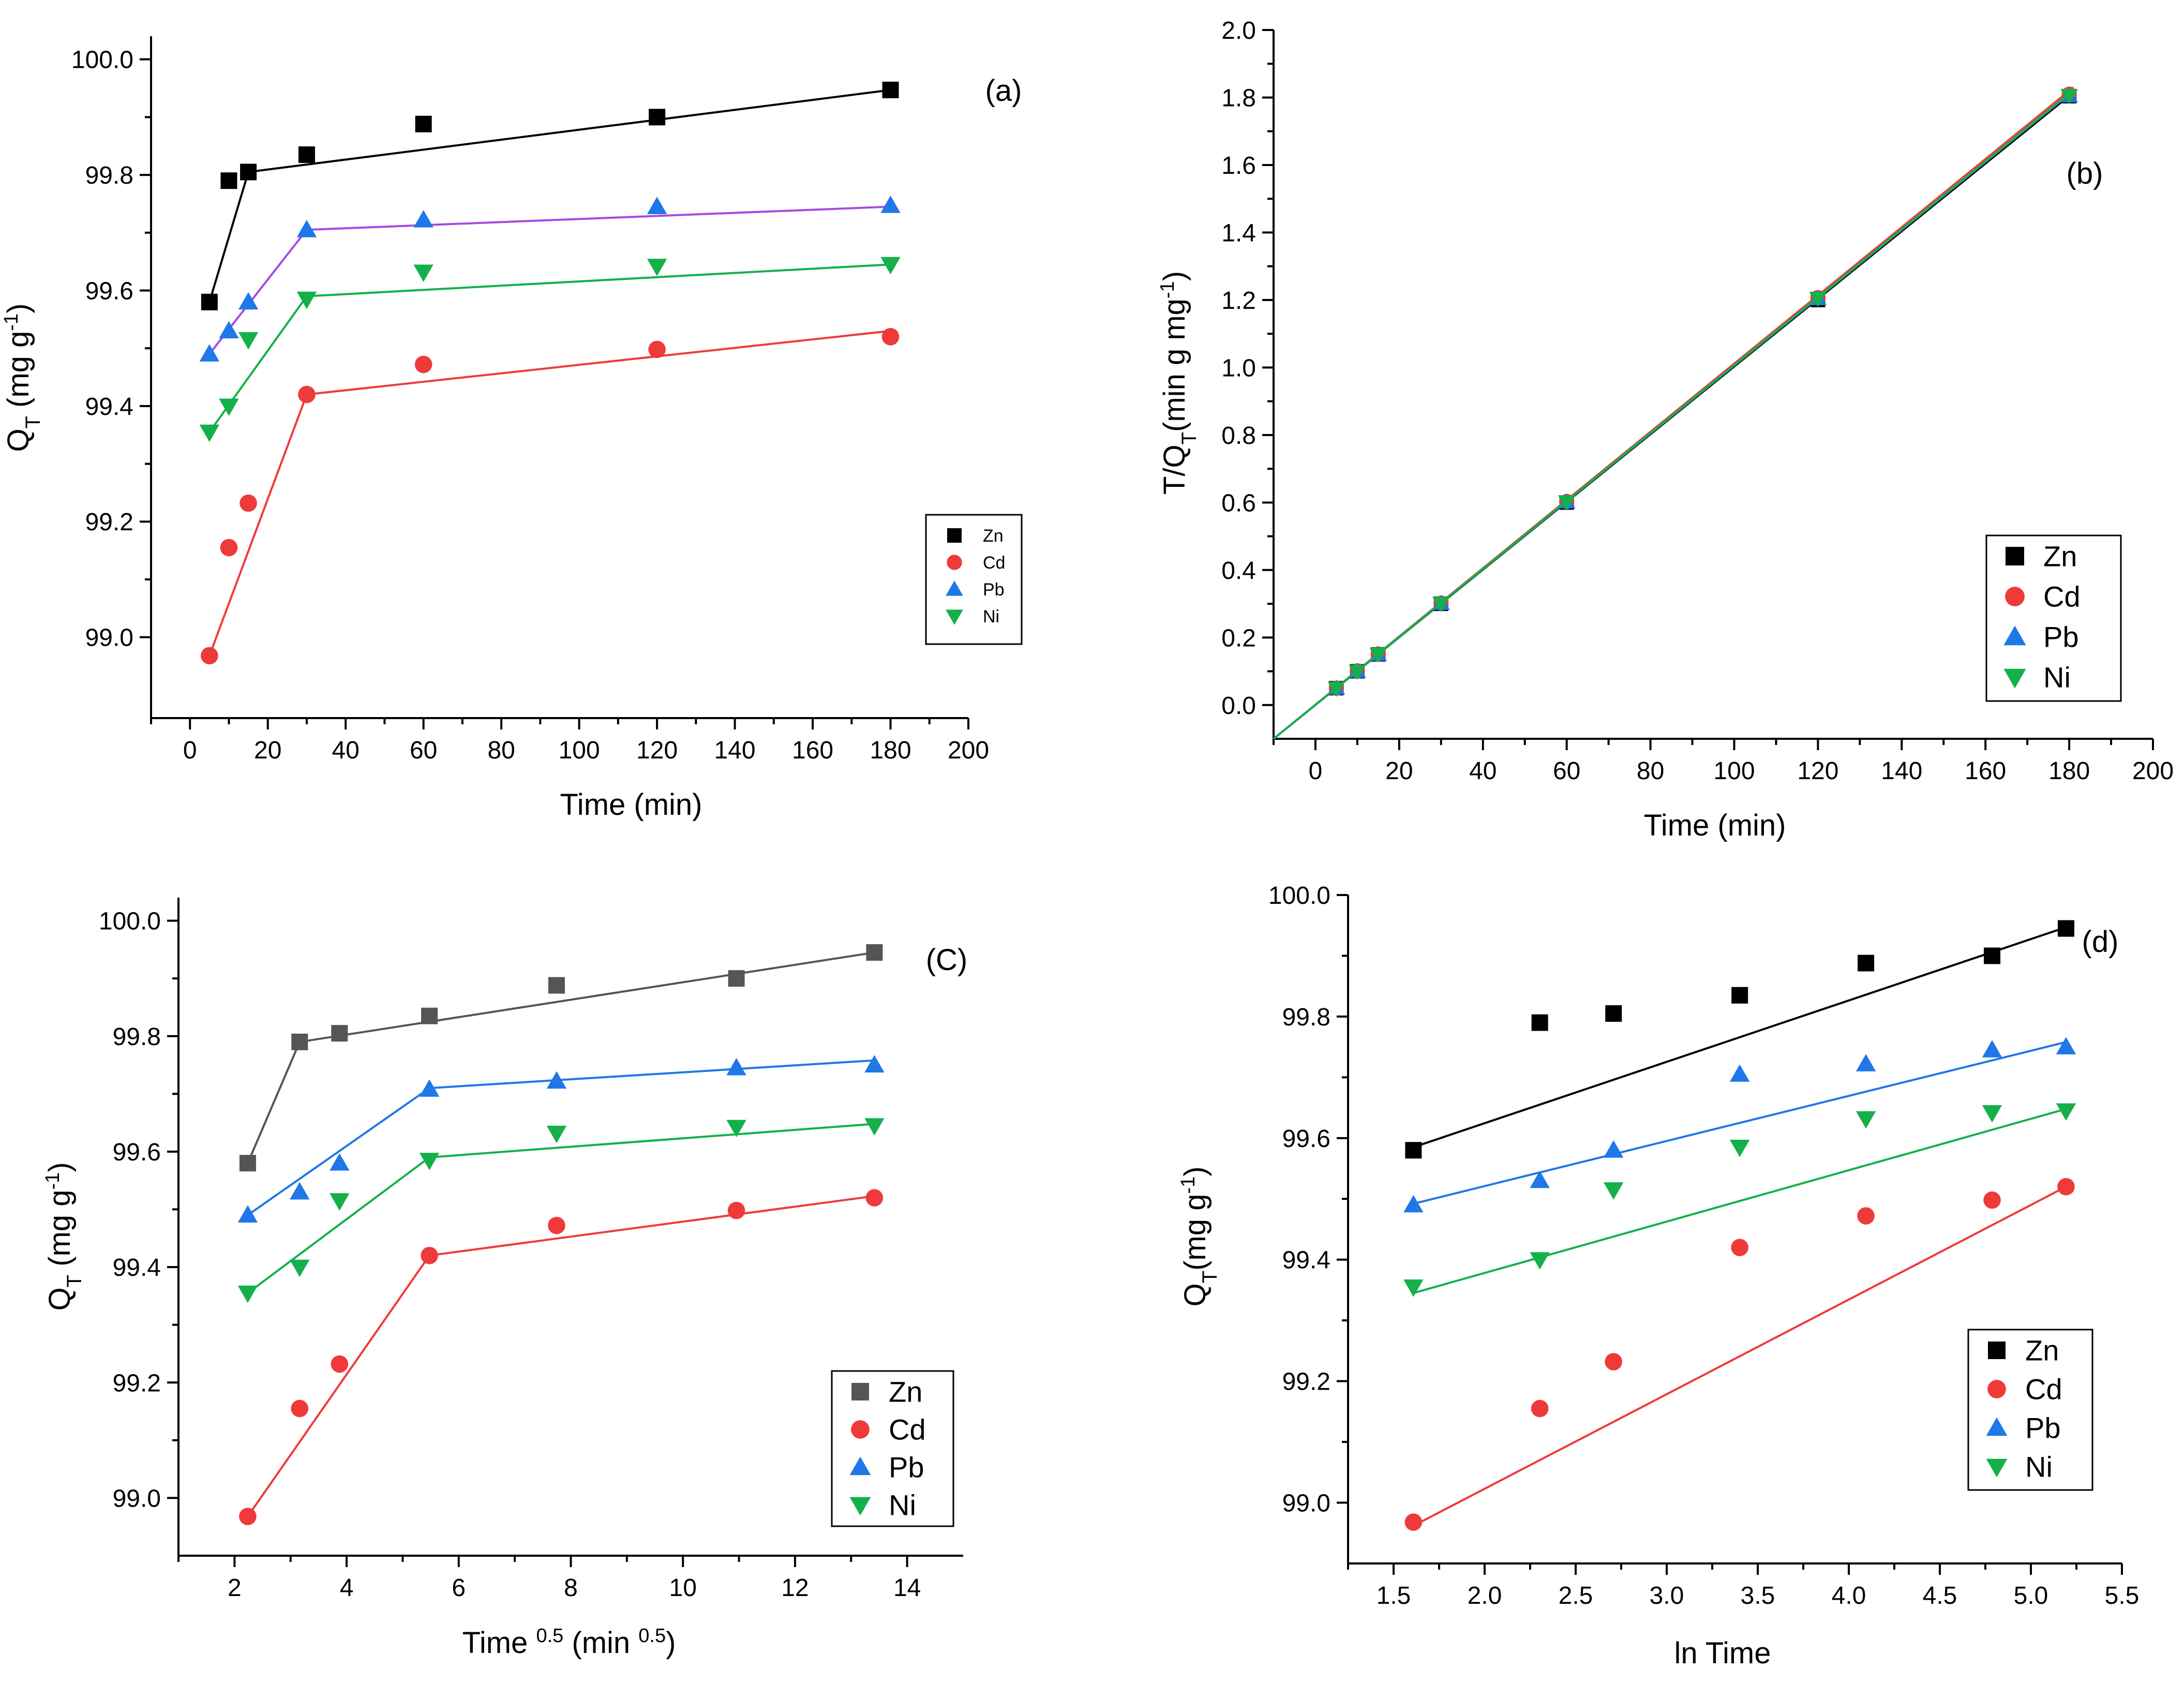 The width and height of the screenshot is (2184, 1684). I want to click on y-tick-label: 99.2, so click(1306, 1382).